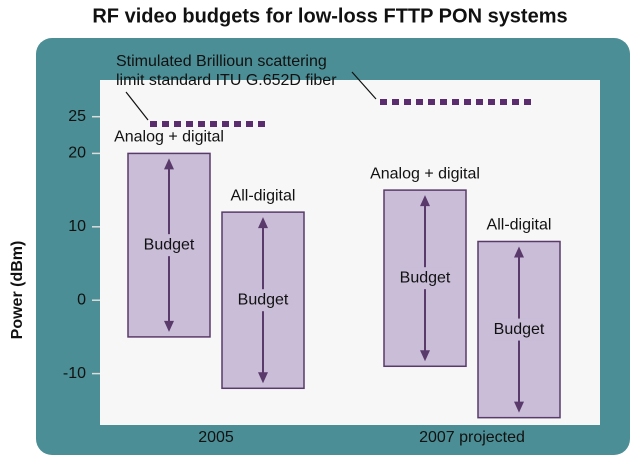 Image resolution: width=640 pixels, height=459 pixels. I want to click on y-tick-label: -10, so click(74, 373).